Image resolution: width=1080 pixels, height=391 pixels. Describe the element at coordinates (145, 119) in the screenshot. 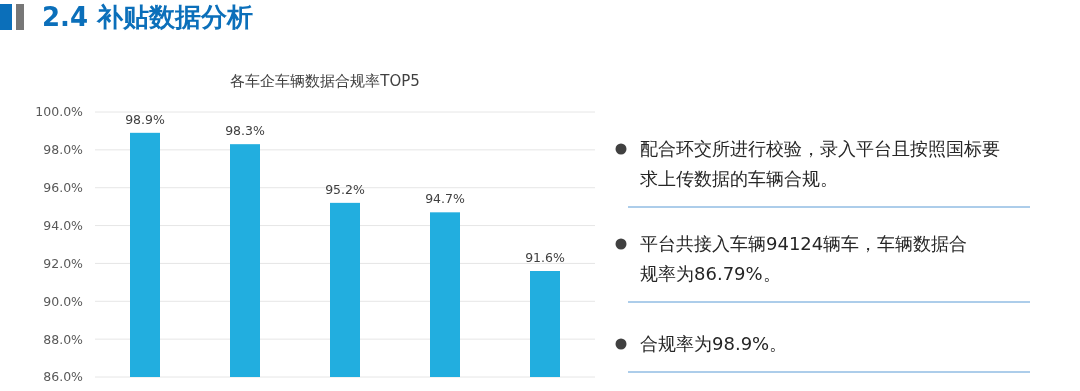

I see `data-label: 98.9%` at that location.